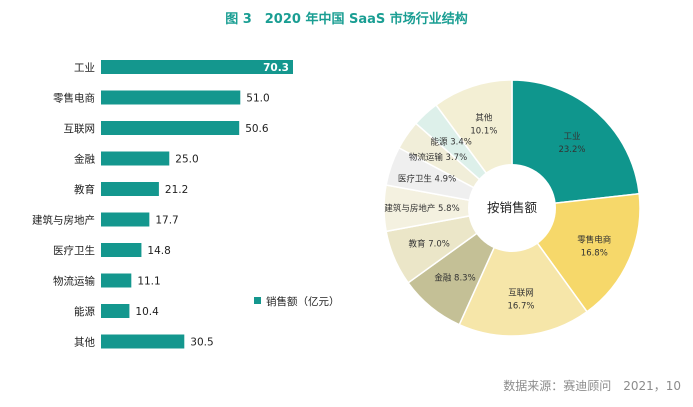  Describe the element at coordinates (63, 220) in the screenshot. I see `bar-category-label: 建筑与房地产` at that location.